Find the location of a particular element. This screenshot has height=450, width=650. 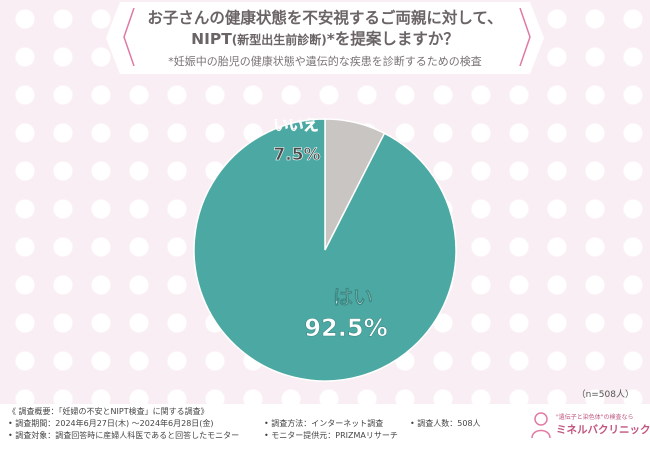

title-bracket-right is located at coordinates (525, 37).